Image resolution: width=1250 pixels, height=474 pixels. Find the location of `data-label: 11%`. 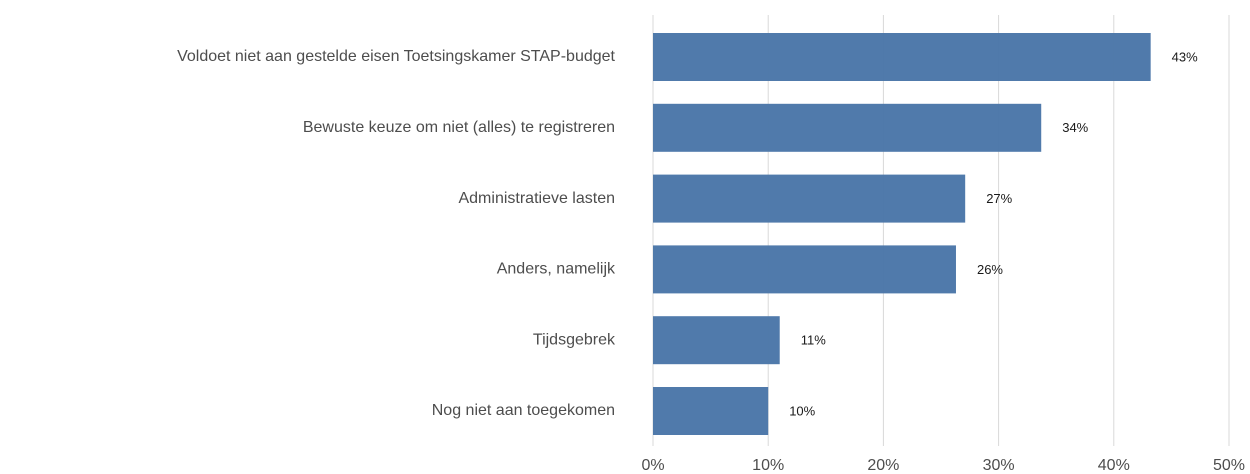

data-label: 11% is located at coordinates (813, 340).